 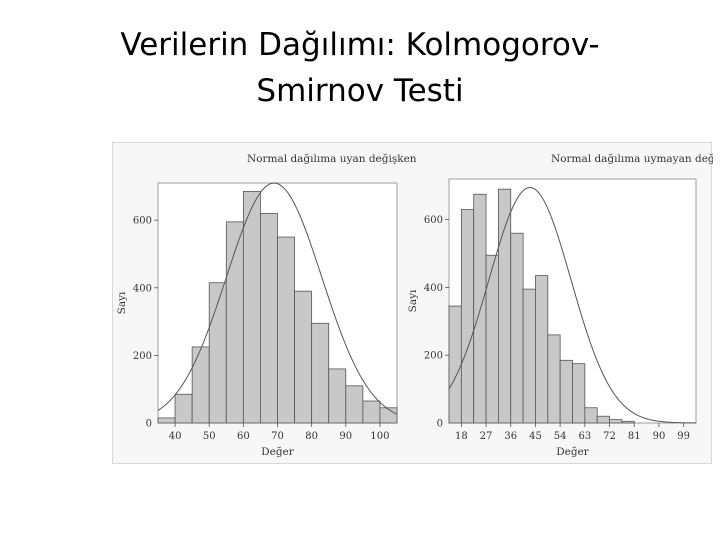 What do you see at coordinates (632, 158) in the screenshot?
I see `panel-title: Normal dağılıma uymayan değişken` at bounding box center [632, 158].